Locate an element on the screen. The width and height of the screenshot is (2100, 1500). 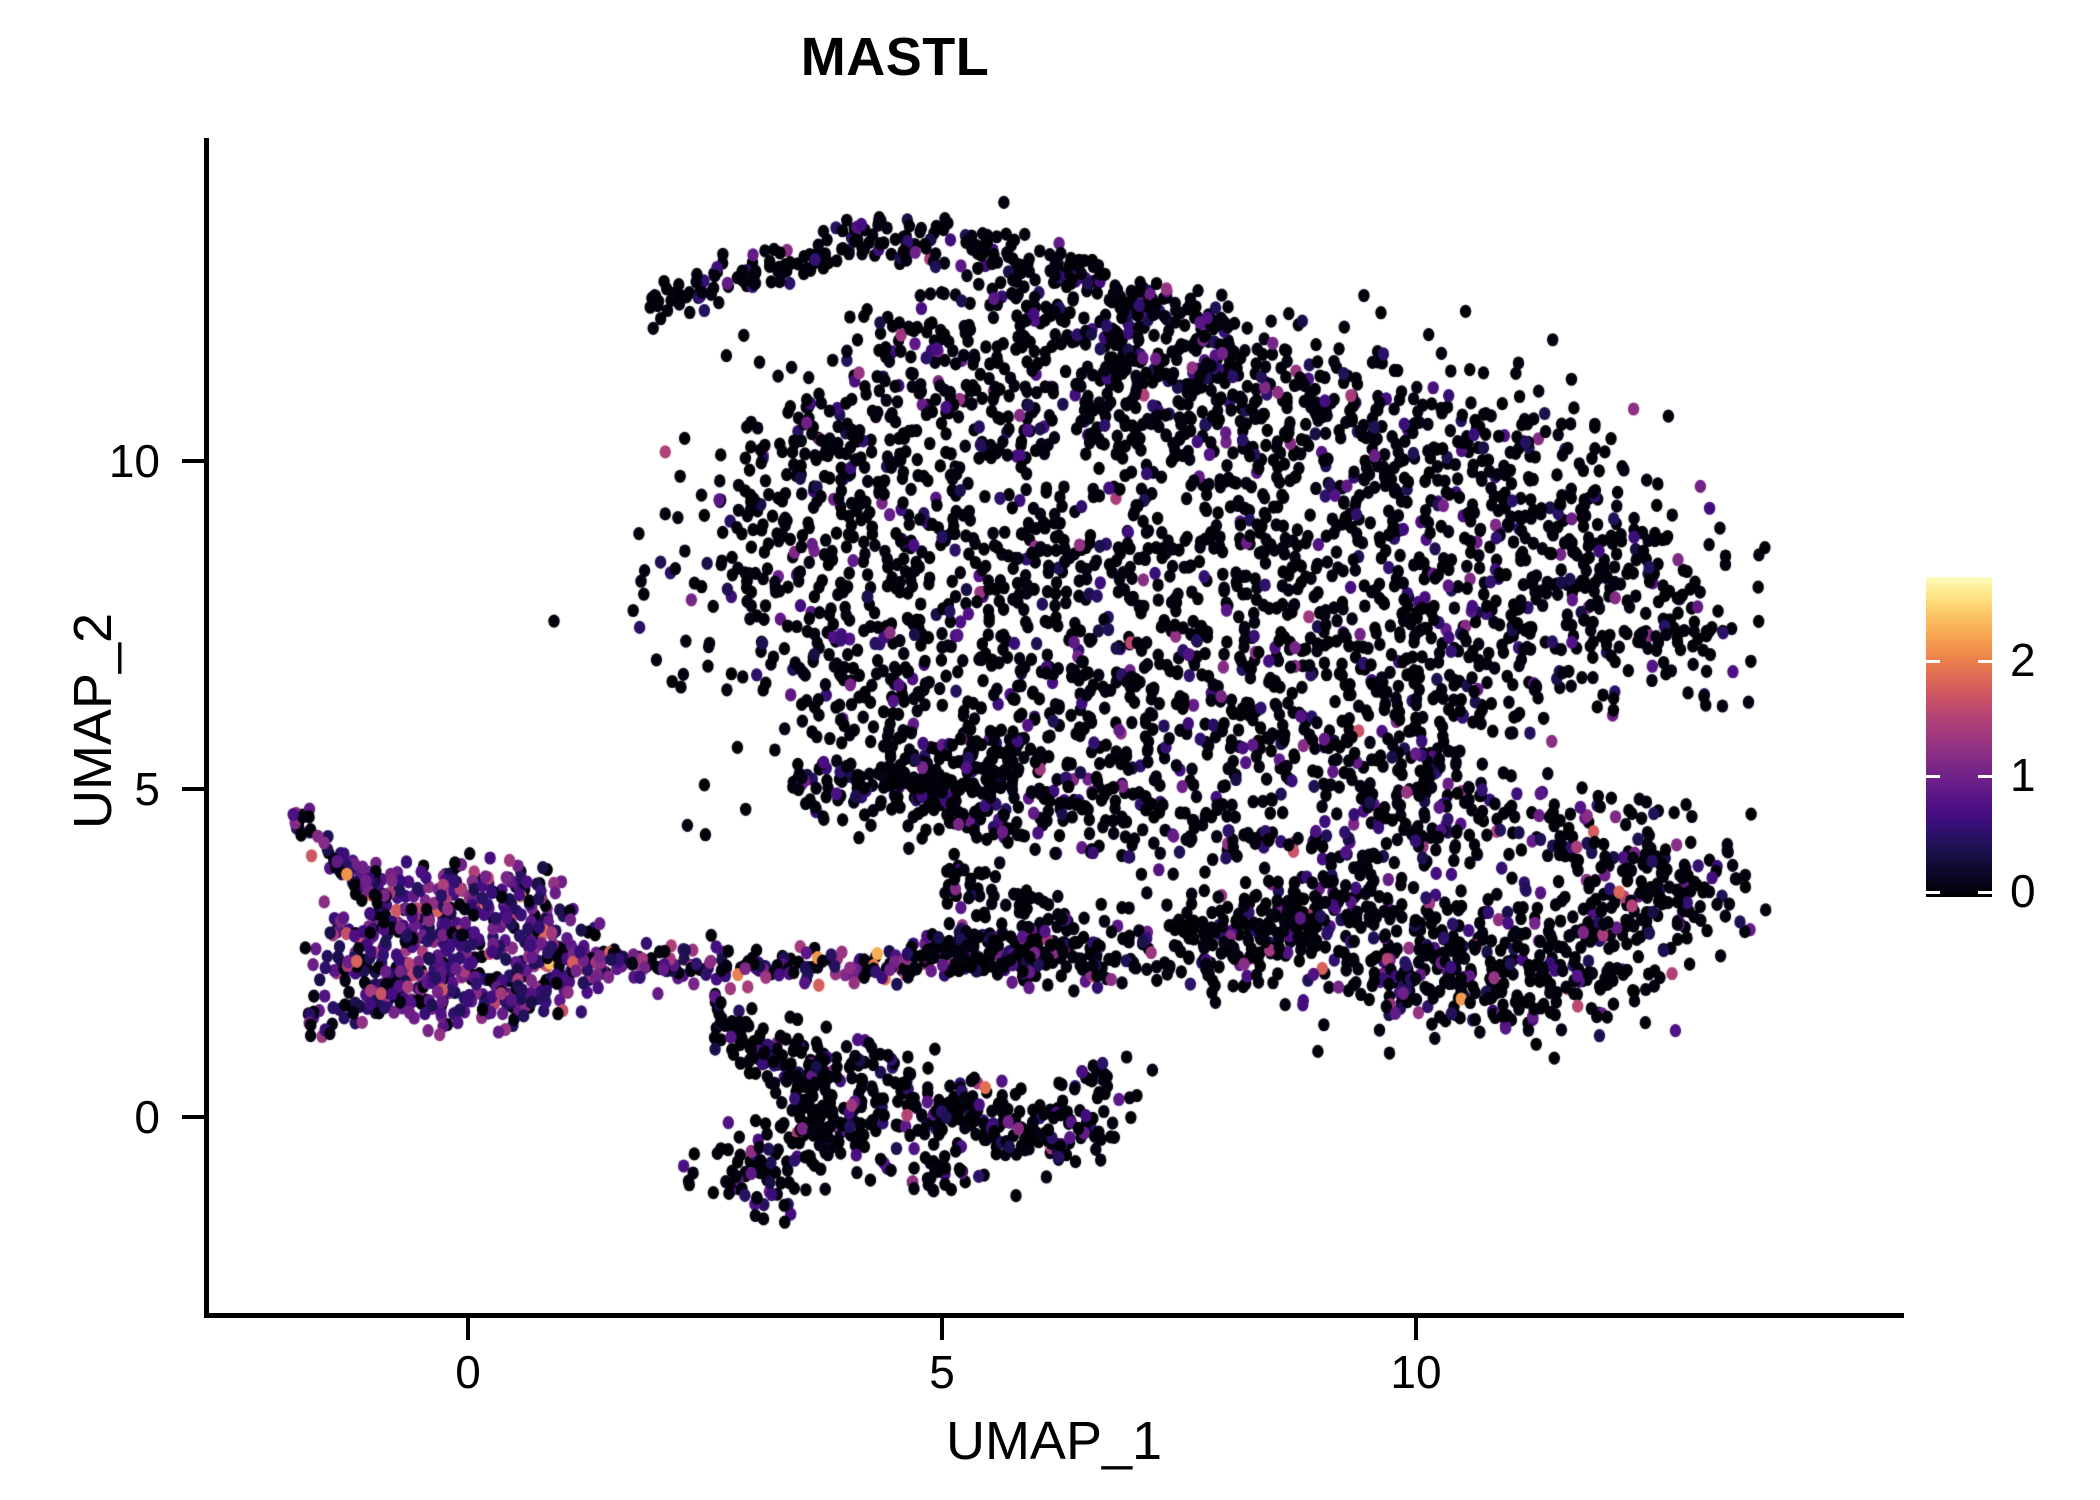
y-axis-title: UMAP_2 is located at coordinates (93, 721).